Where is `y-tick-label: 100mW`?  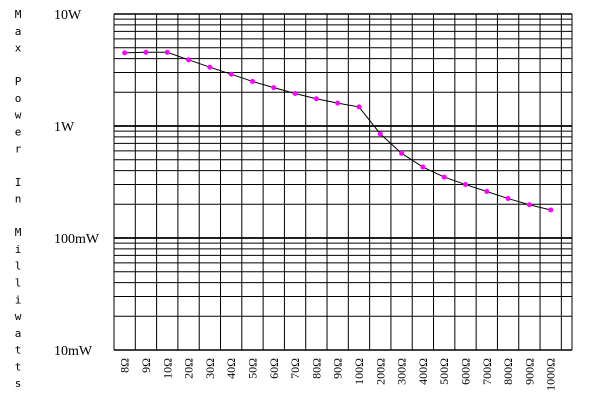
y-tick-label: 100mW is located at coordinates (77, 239).